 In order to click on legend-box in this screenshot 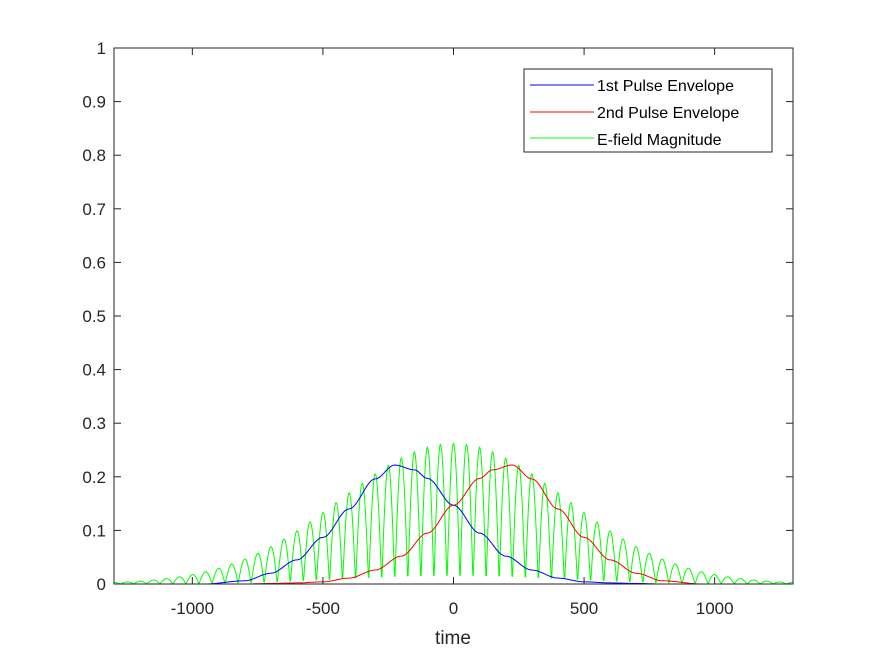, I will do `click(648, 110)`.